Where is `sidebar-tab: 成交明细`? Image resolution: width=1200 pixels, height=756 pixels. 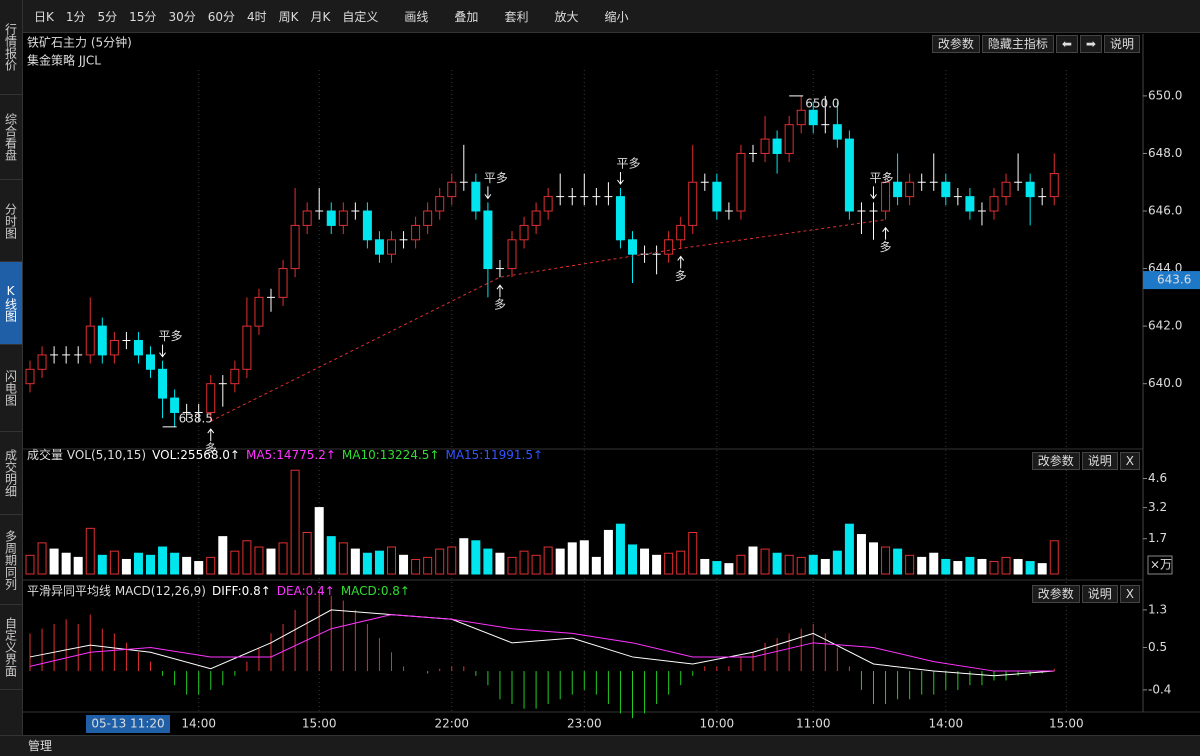 sidebar-tab: 成交明细 is located at coordinates (11, 473).